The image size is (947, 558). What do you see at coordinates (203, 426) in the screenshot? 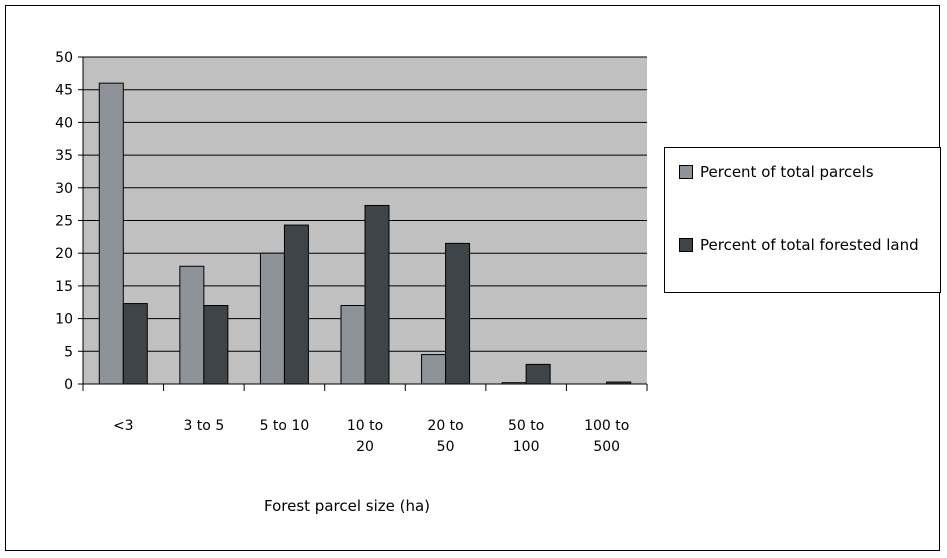
I see `x-tick-label: 3 to 5` at bounding box center [203, 426].